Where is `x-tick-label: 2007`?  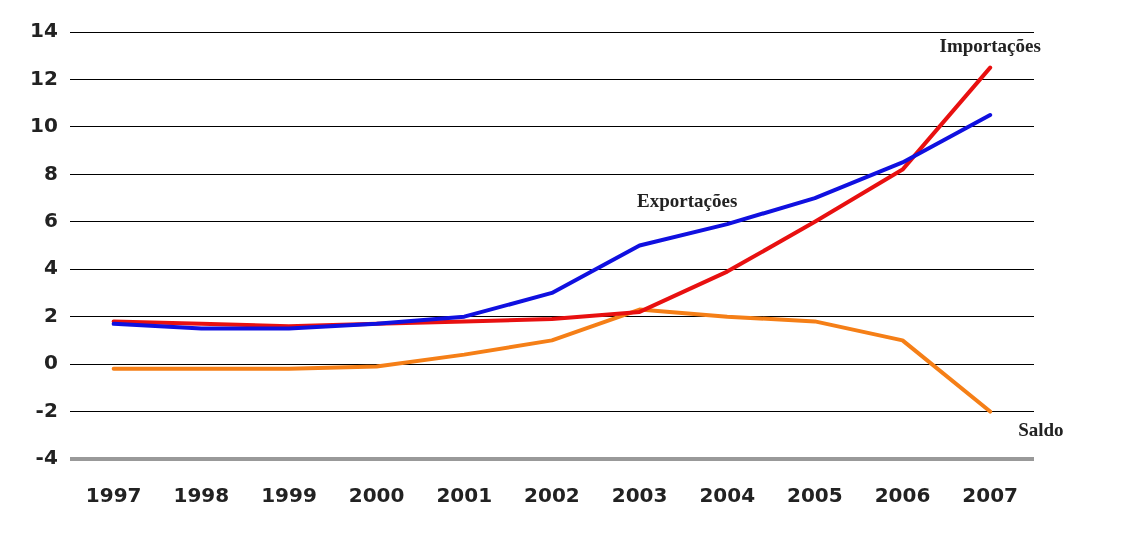
x-tick-label: 2007 is located at coordinates (990, 495).